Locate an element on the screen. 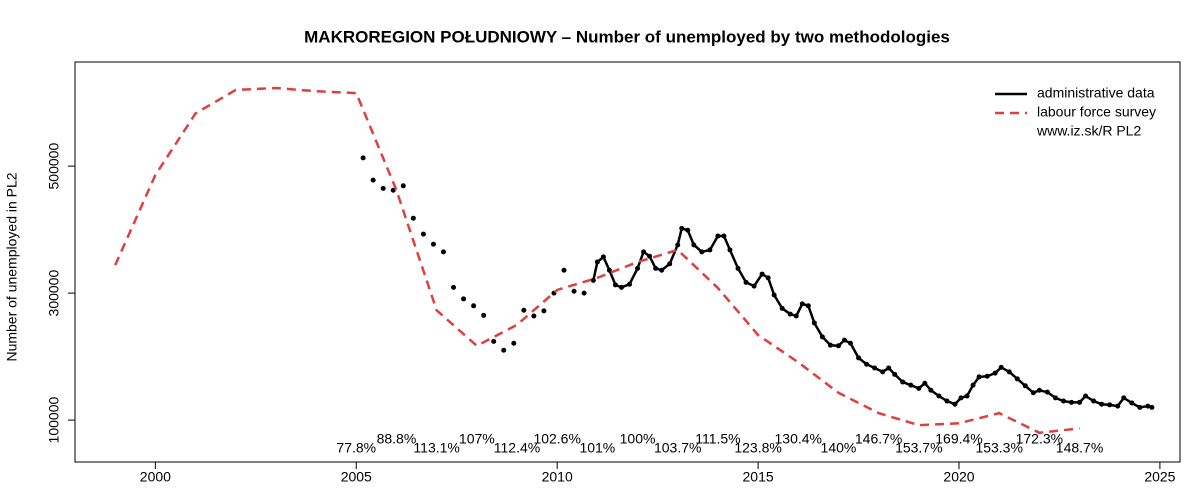 This screenshot has width=1200, height=500. legend-label: labour force survey is located at coordinates (1096, 112).